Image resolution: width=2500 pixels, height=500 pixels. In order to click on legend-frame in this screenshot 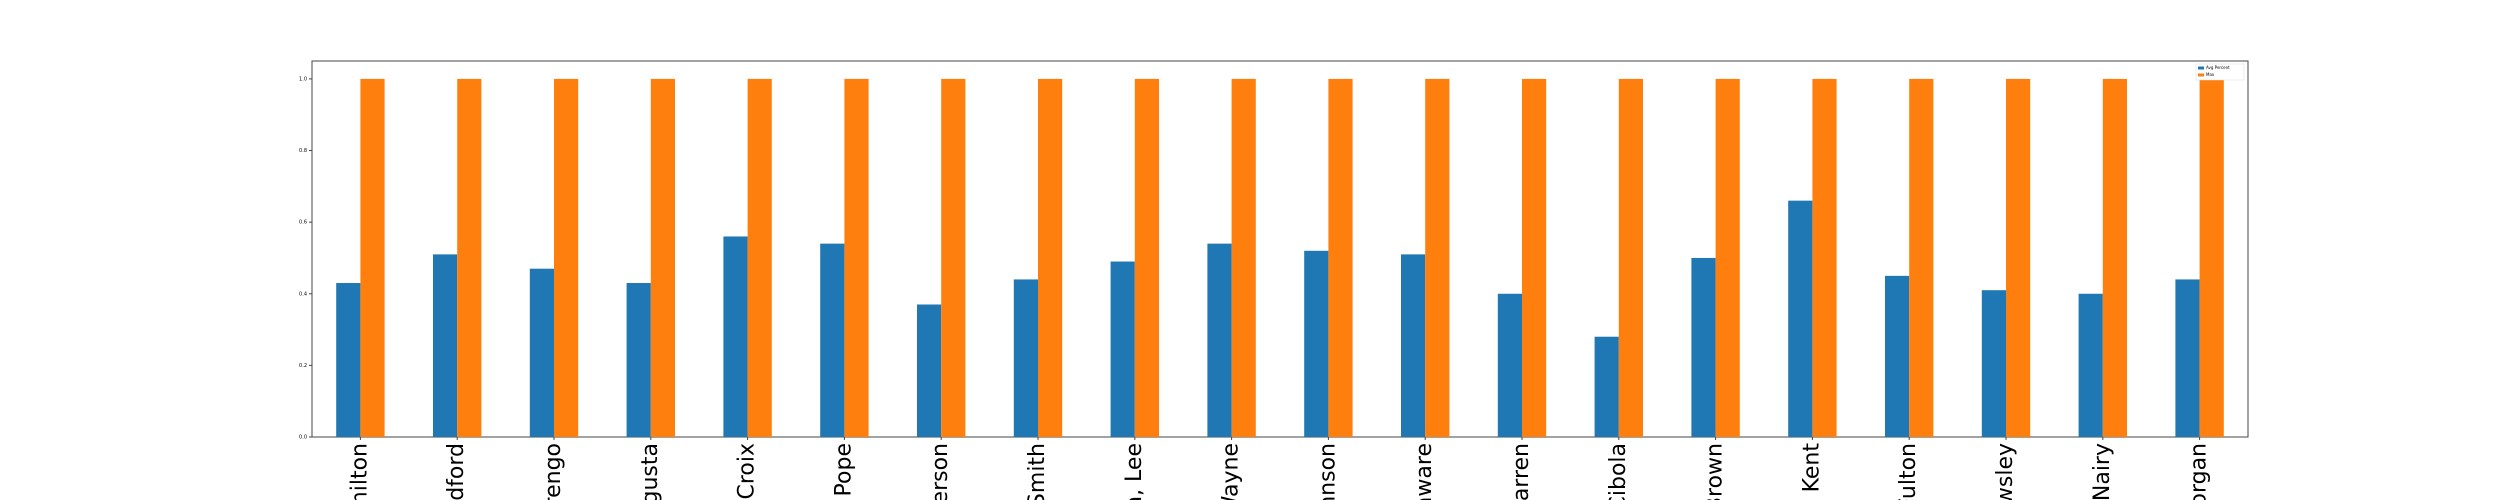, I will do `click(2220, 72)`.